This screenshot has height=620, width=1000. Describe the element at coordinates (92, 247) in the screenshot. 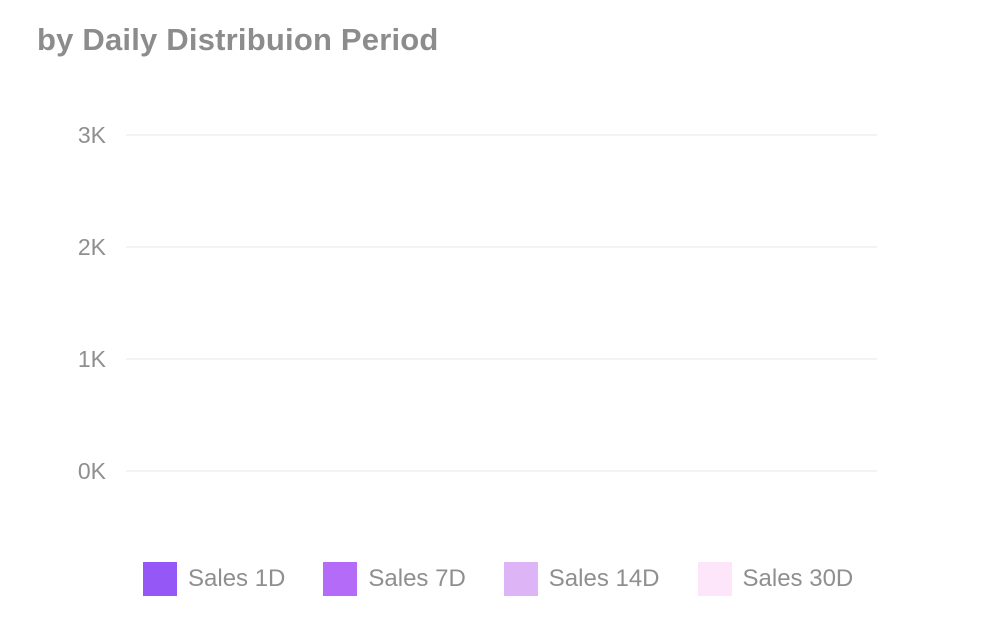

I see `y-tick-label: 2K` at that location.